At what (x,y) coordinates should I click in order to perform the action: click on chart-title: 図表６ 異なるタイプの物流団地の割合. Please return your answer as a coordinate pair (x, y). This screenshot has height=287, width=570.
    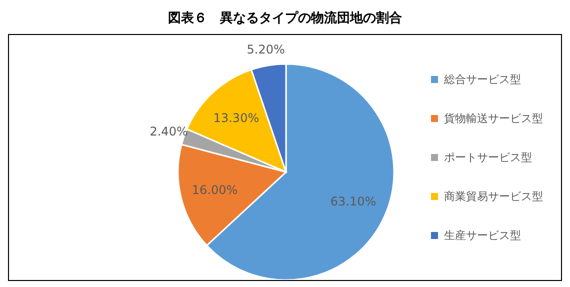
    Looking at the image, I should click on (285, 19).